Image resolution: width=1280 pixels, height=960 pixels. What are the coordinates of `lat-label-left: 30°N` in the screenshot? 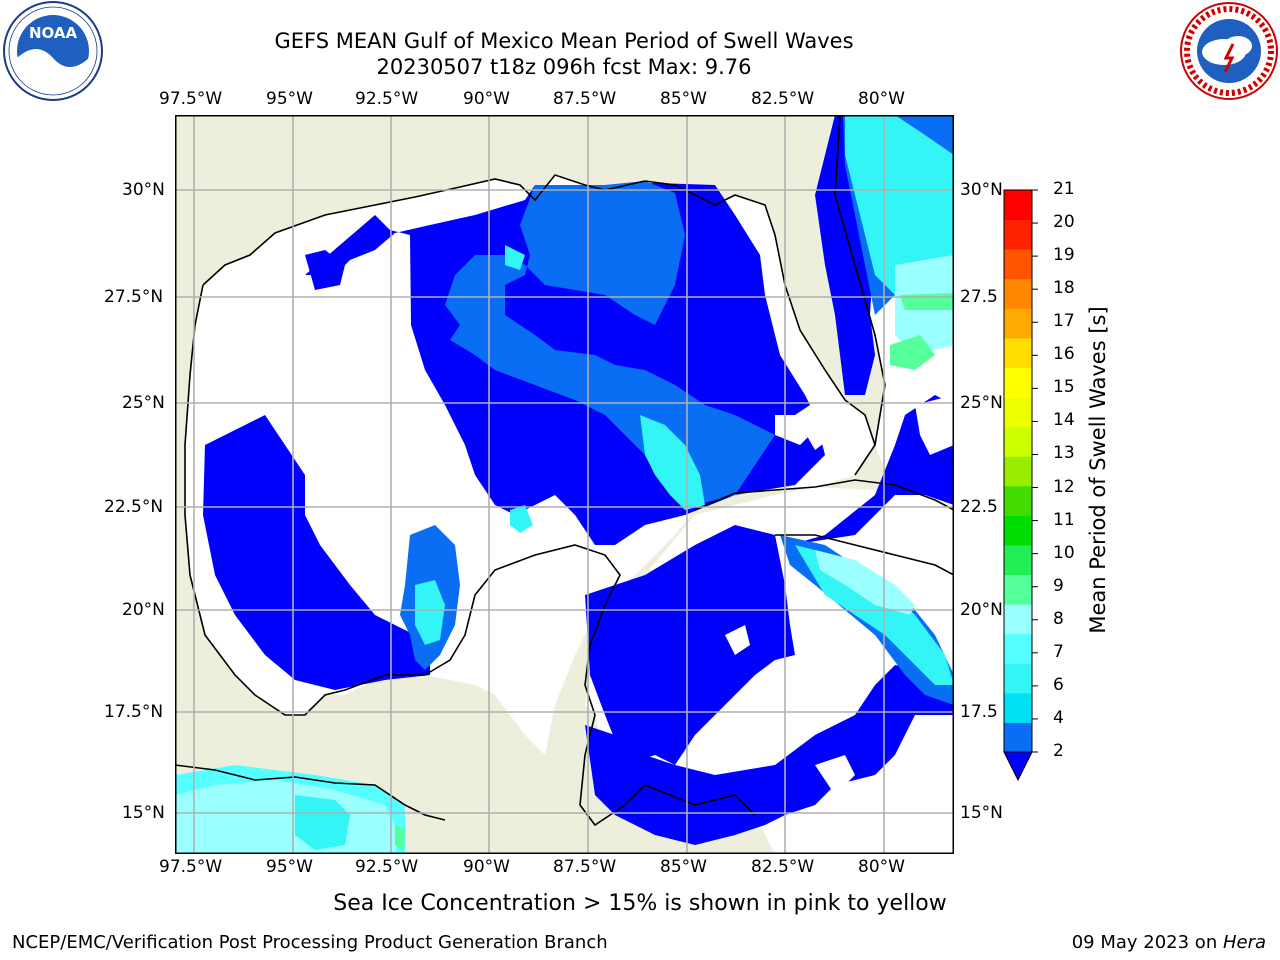 It's located at (143, 190).